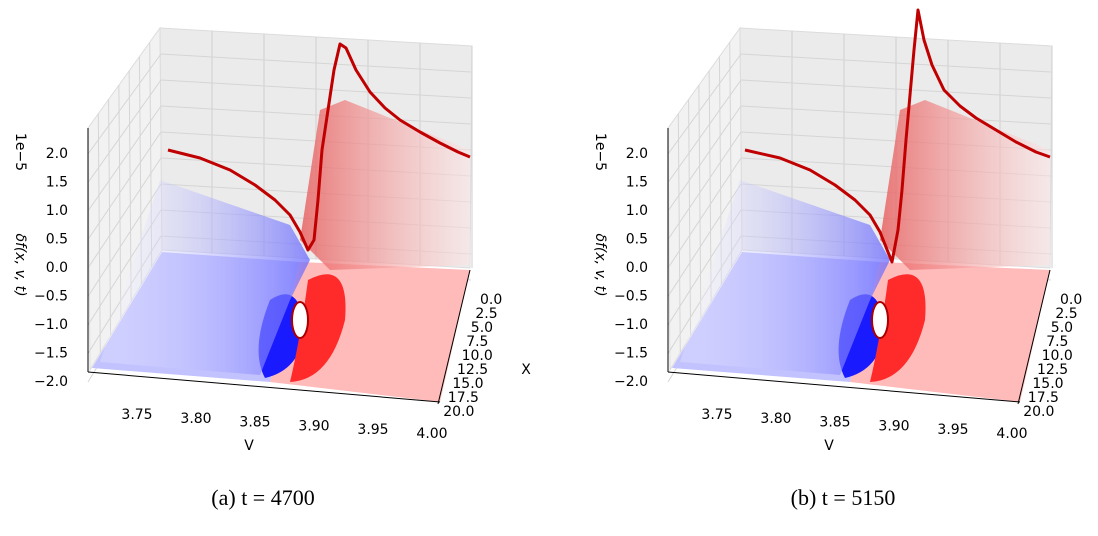  Describe the element at coordinates (843, 497) in the screenshot. I see `caption: (b) t = 5150` at that location.